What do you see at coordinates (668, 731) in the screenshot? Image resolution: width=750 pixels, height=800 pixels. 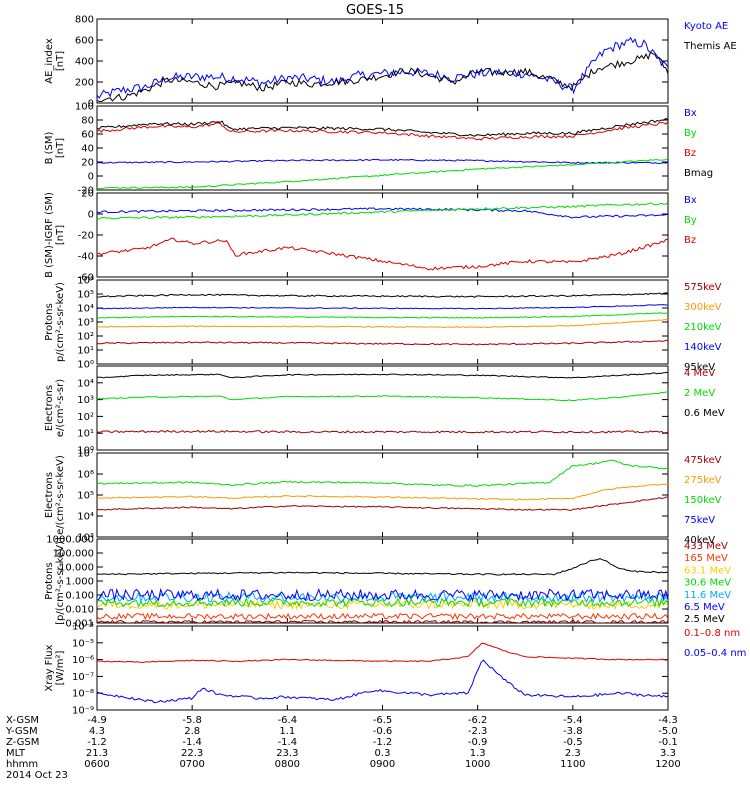 I see `ephemeris-value: -5.0` at bounding box center [668, 731].